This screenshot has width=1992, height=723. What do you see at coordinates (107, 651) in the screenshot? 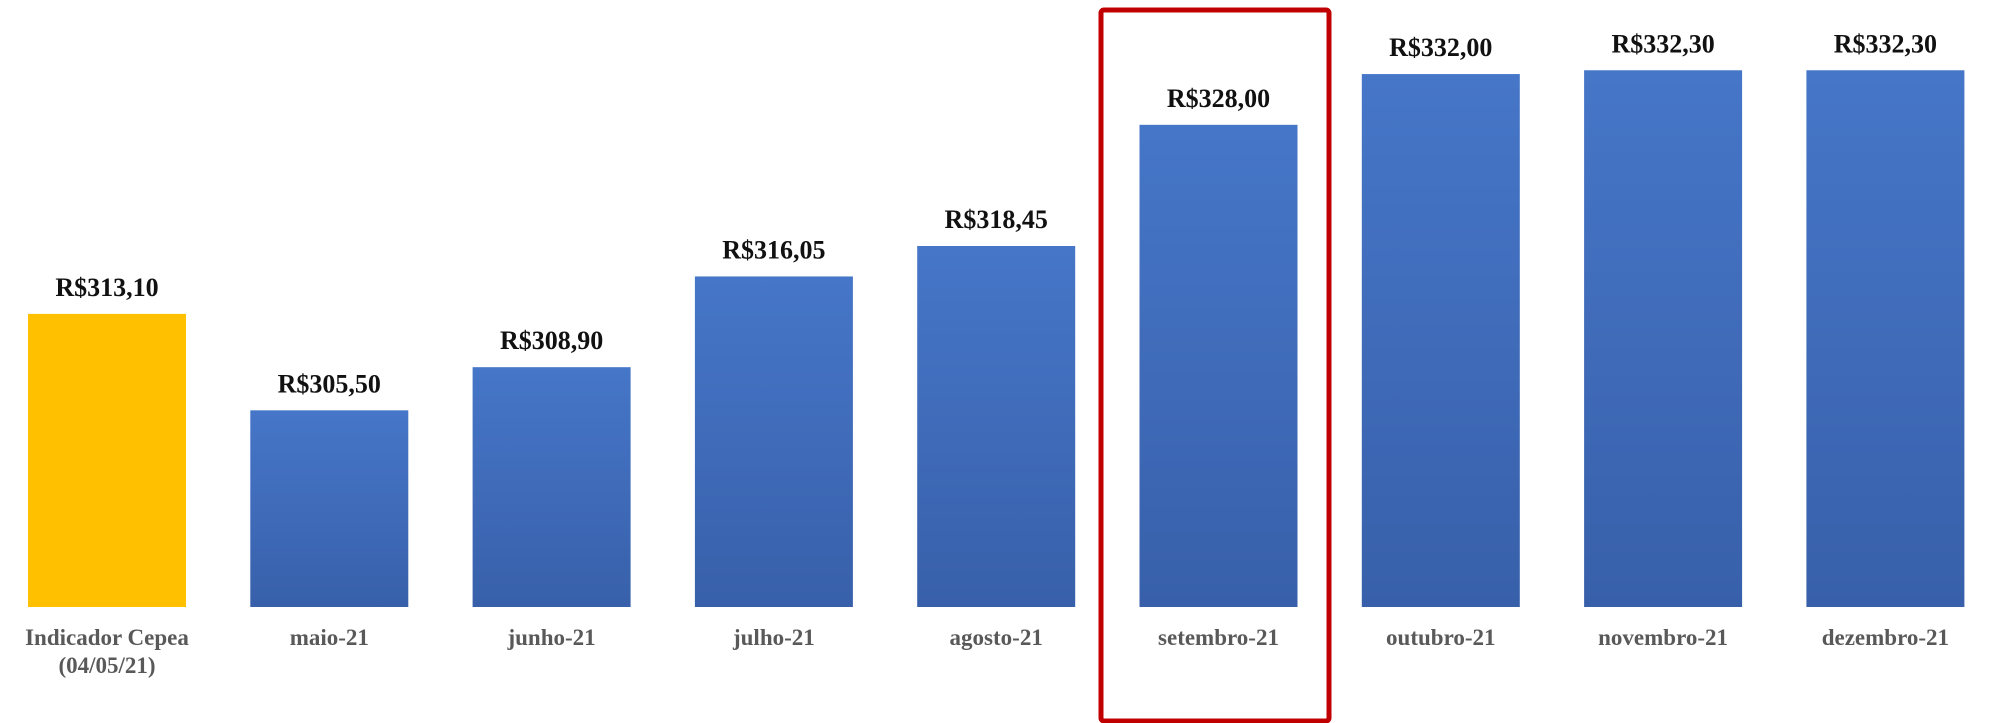
I see `x-tick-label: Indicador Cepea (04/05/21)` at bounding box center [107, 651].